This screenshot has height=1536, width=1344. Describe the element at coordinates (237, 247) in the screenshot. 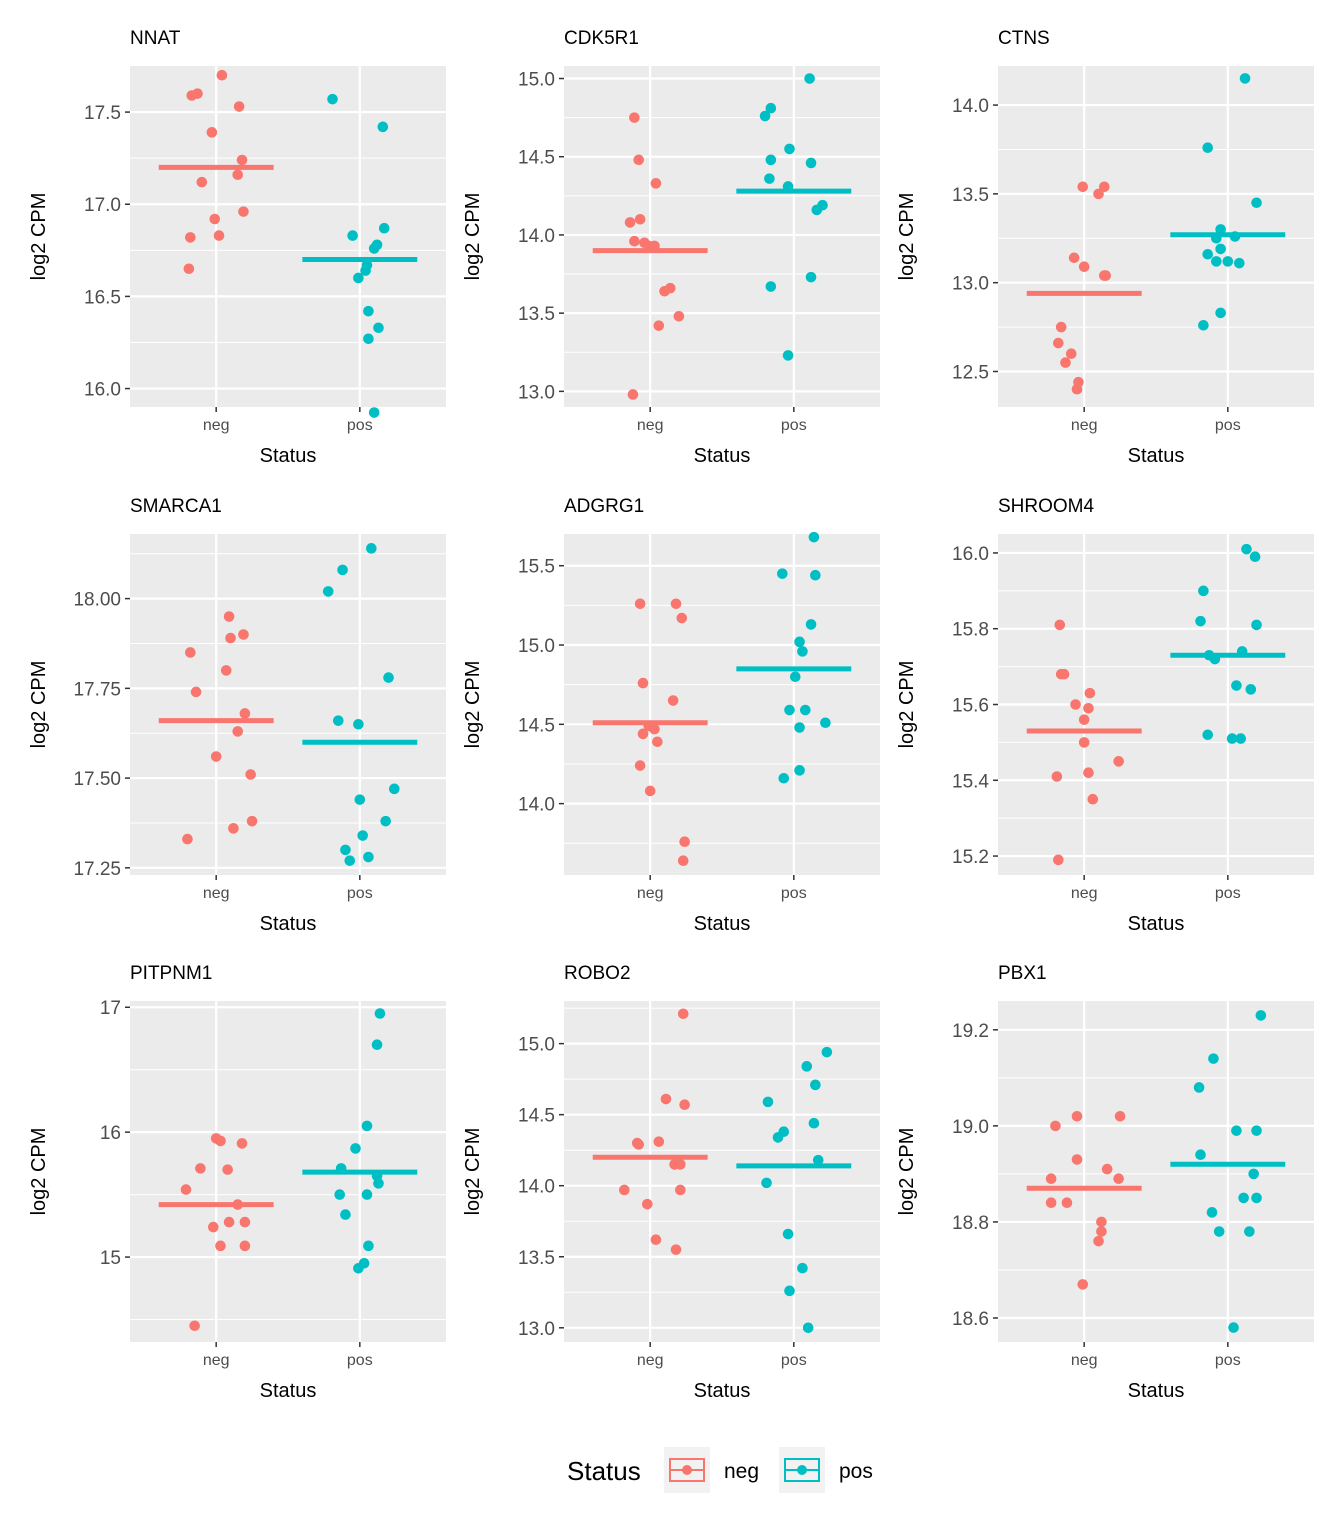

I see `panel-nnat: 16.0 16.5 17.0 17.5 neg pos NNAT Status log2 CPM` at that location.